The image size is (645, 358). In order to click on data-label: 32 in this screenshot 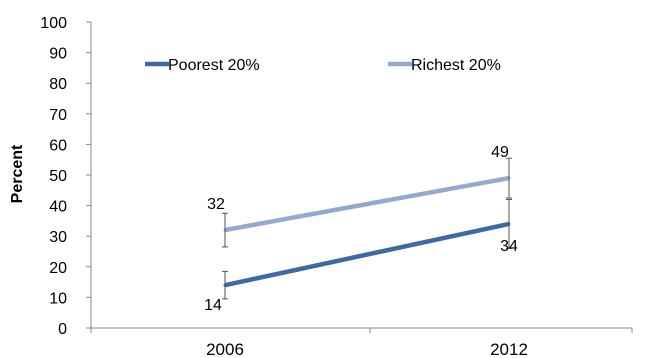, I will do `click(216, 204)`.